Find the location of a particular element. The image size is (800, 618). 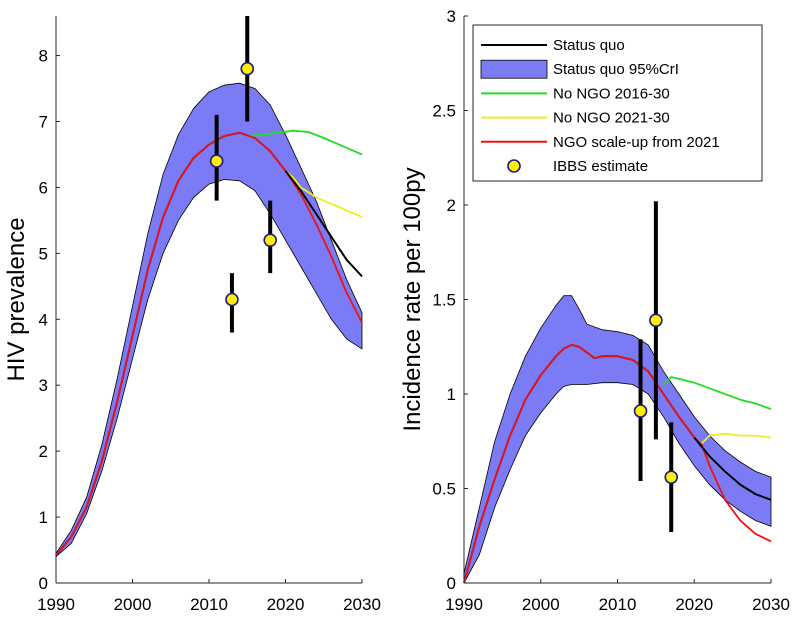

inc-x-tick-label: 1990 is located at coordinates (464, 604).